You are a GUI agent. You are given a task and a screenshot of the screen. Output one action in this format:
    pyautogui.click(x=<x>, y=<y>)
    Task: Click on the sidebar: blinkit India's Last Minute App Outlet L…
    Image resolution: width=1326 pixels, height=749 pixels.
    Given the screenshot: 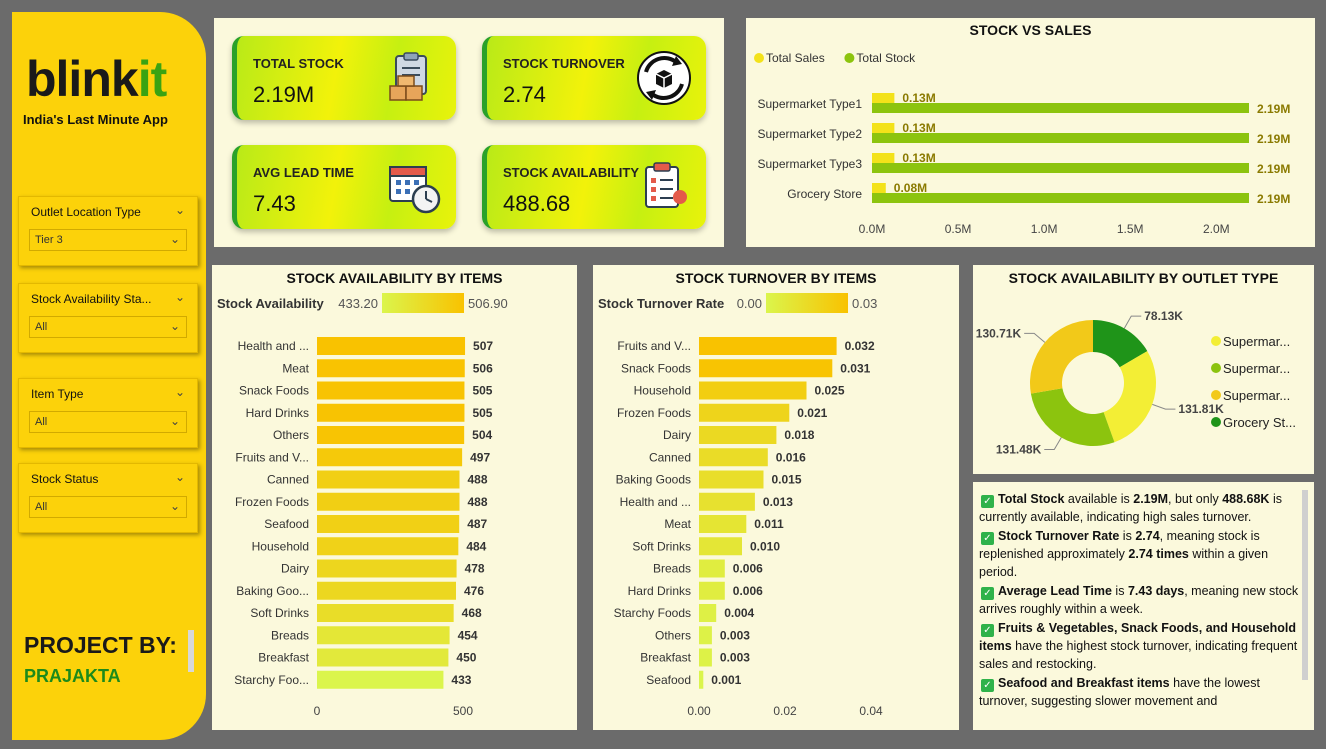 What is the action you would take?
    pyautogui.click(x=109, y=376)
    